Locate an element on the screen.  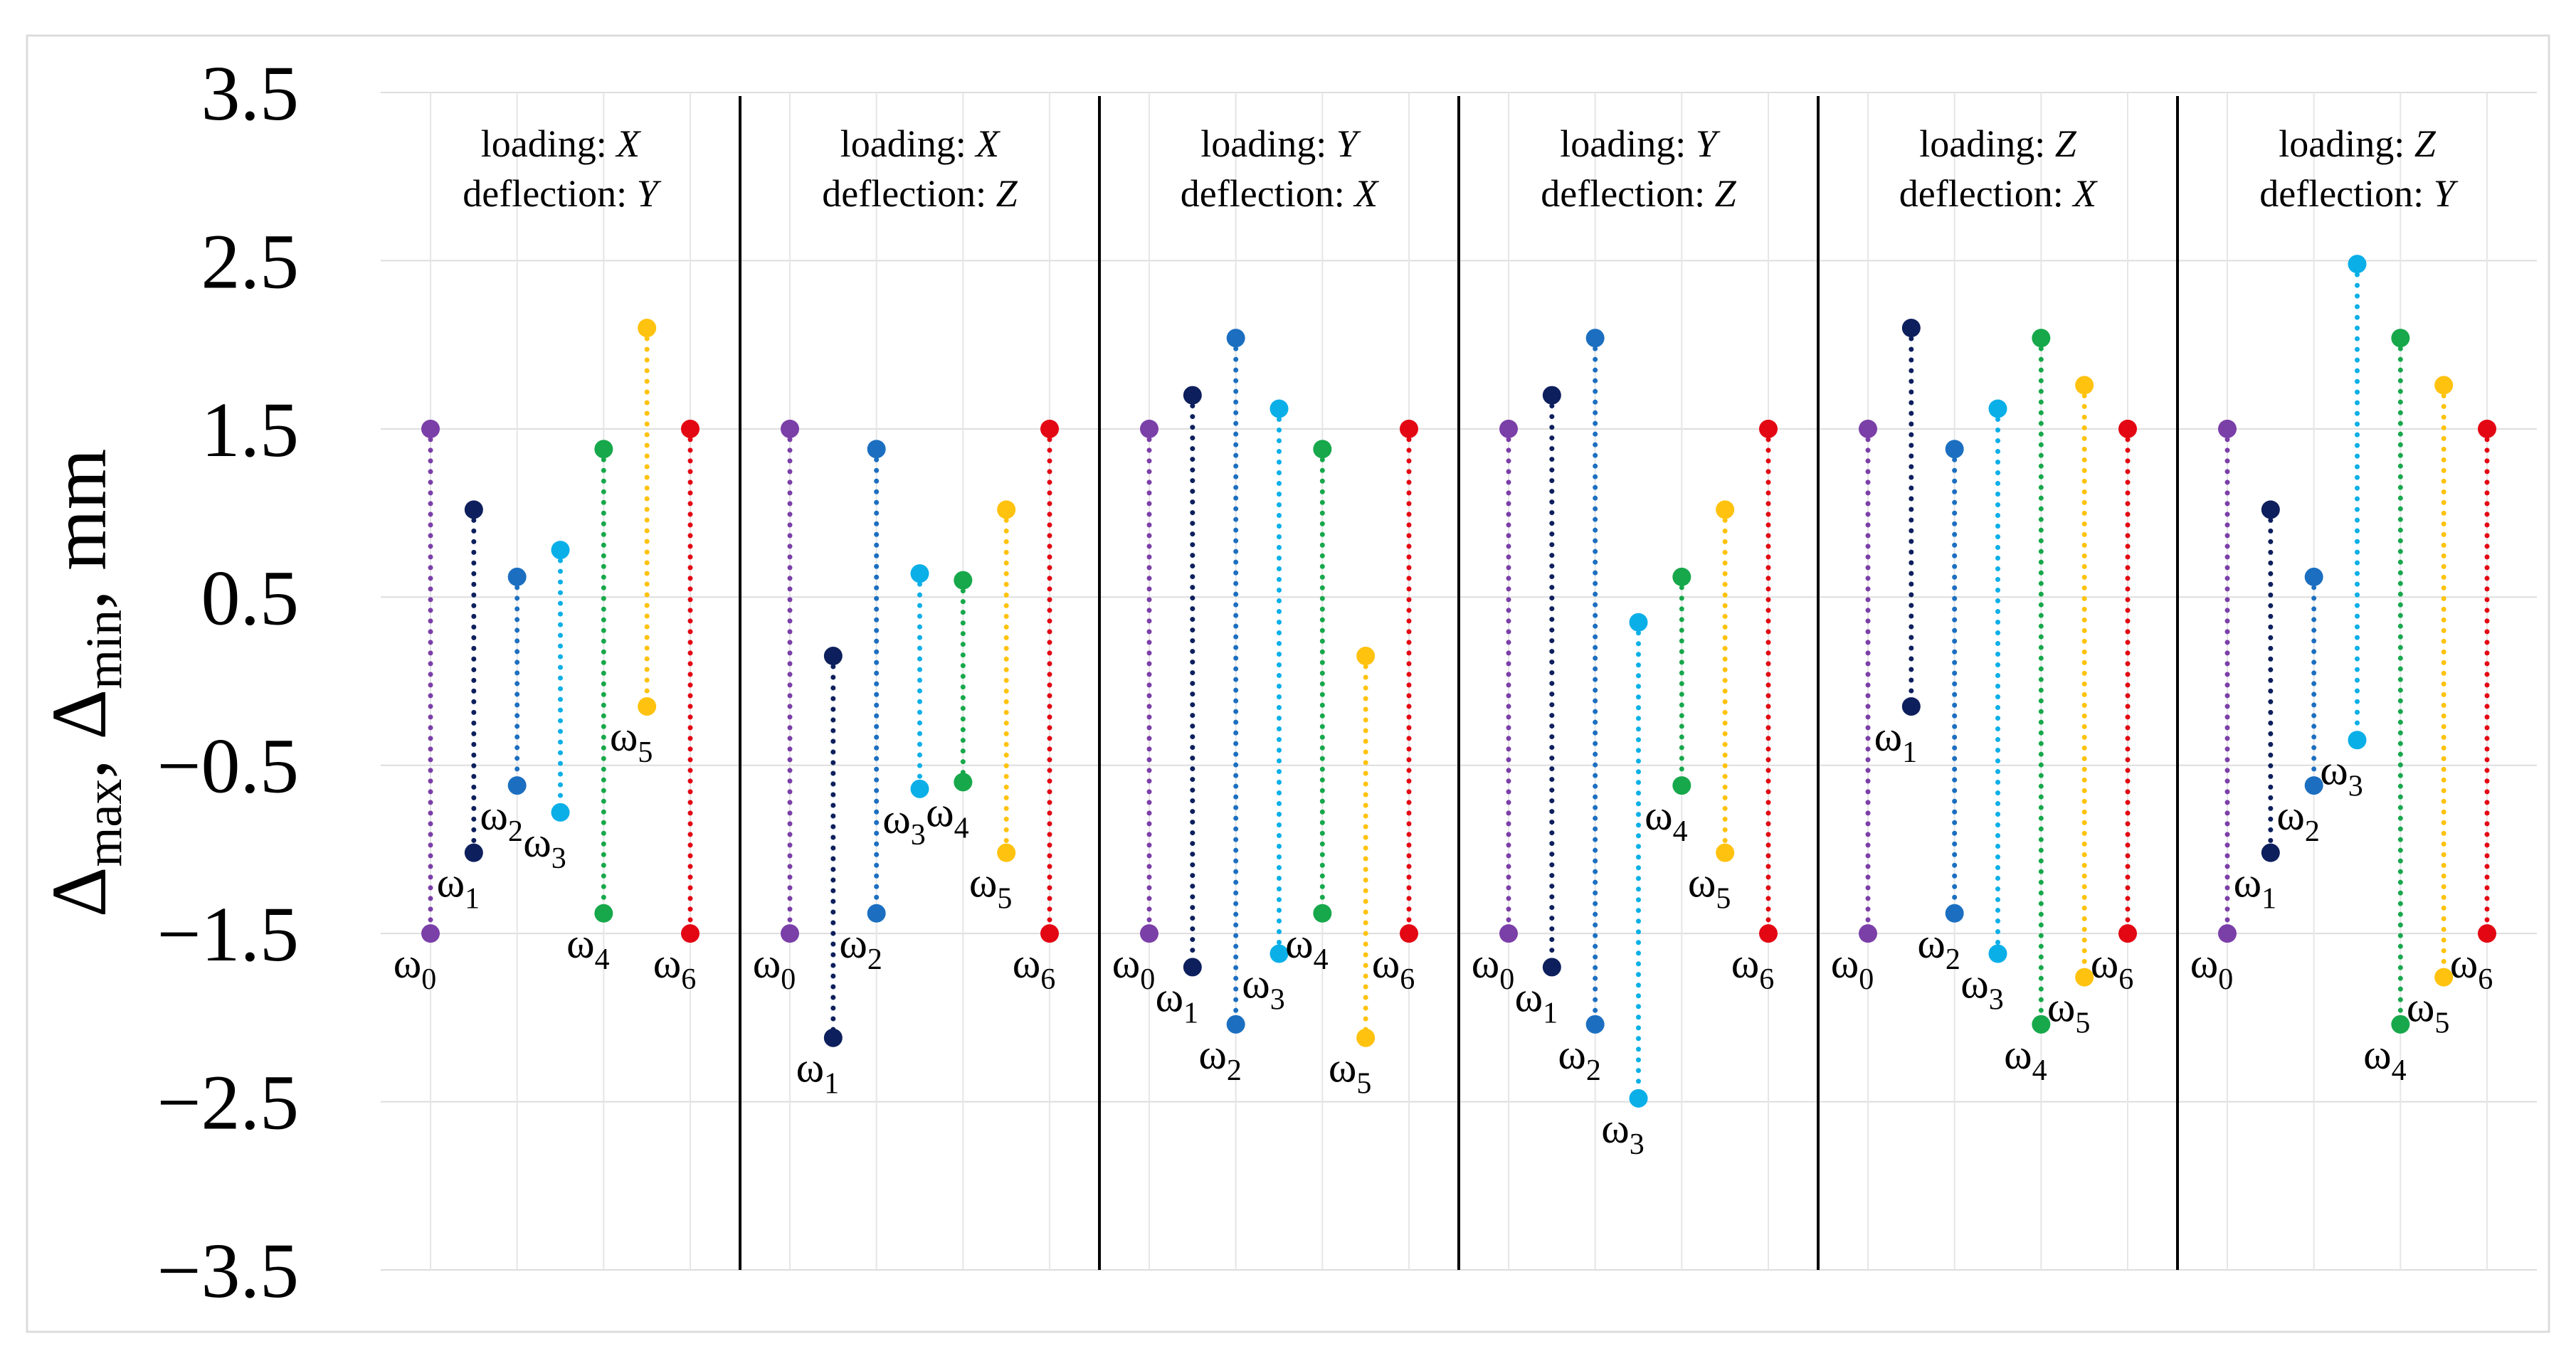
y-axis-label-group: Δmax, Δmin, mm is located at coordinates (84, 683).